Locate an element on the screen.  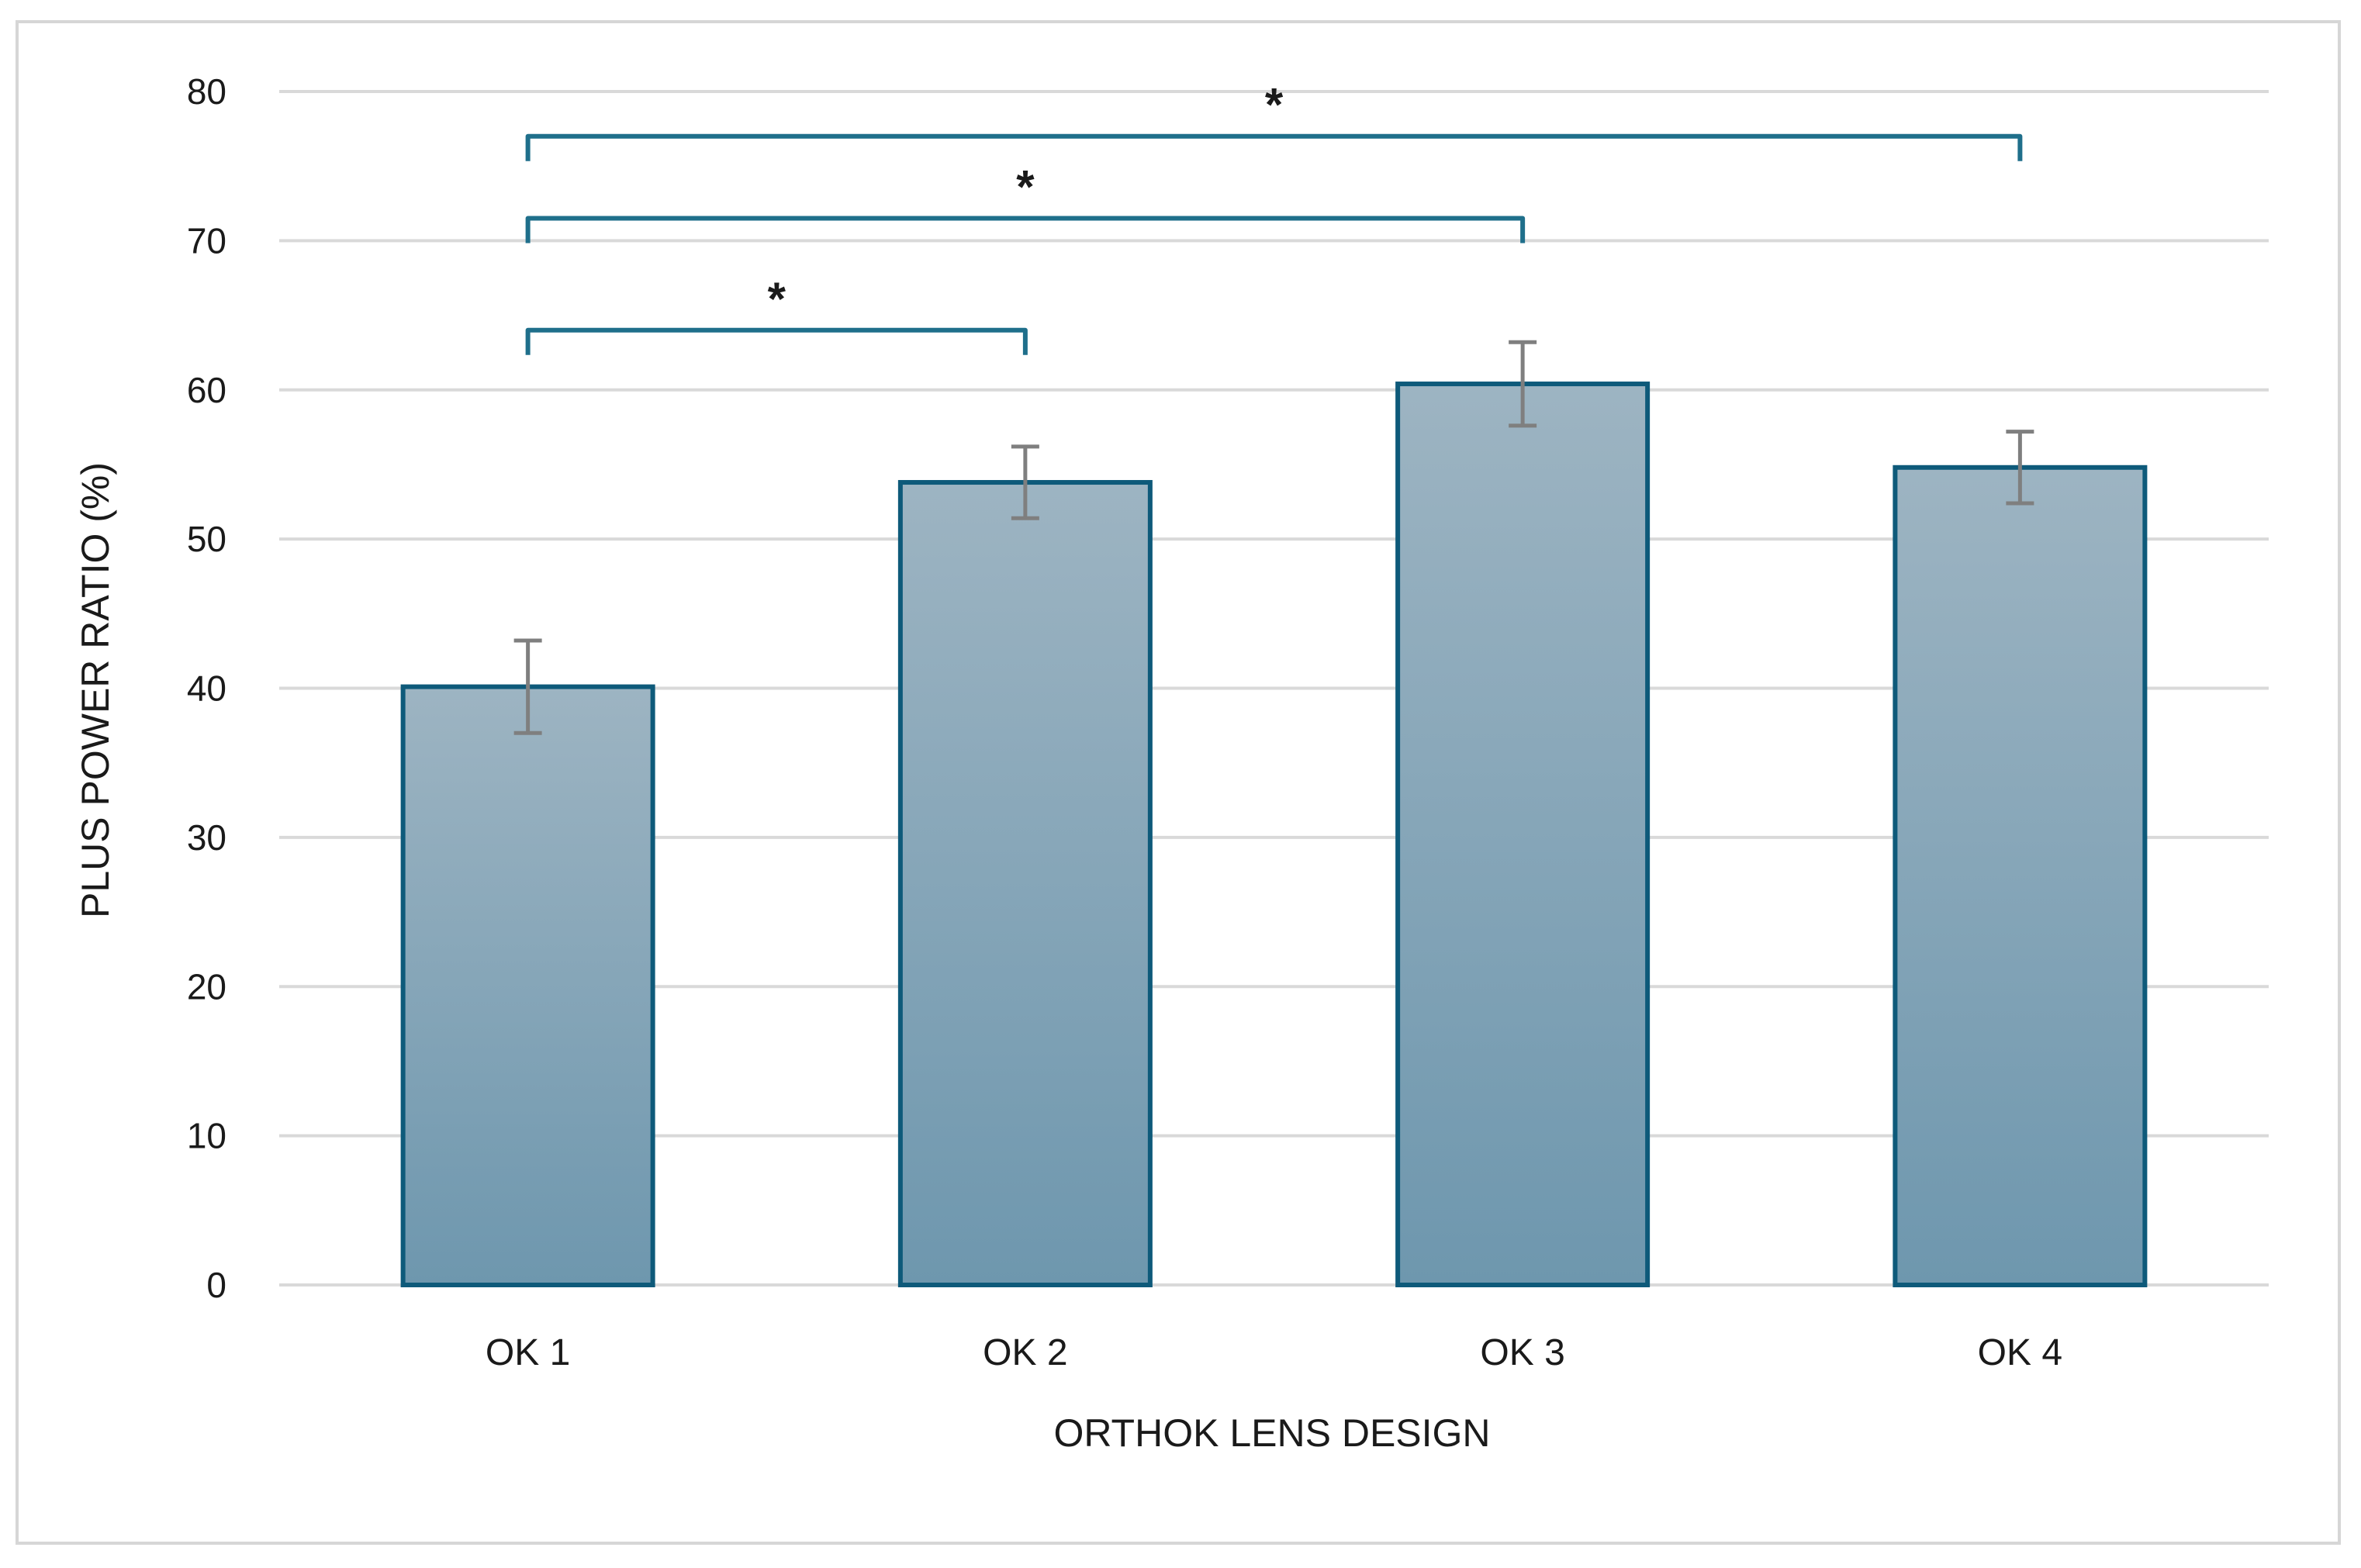
y-tick-label: 80 is located at coordinates (206, 91).